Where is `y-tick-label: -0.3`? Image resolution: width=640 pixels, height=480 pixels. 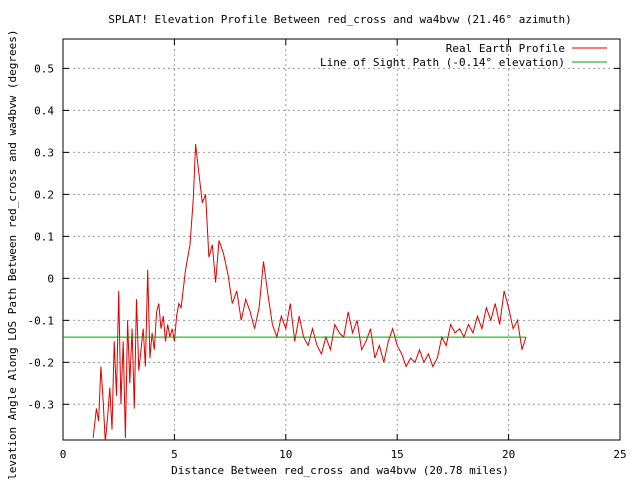 y-tick-label: -0.3 is located at coordinates (41, 404).